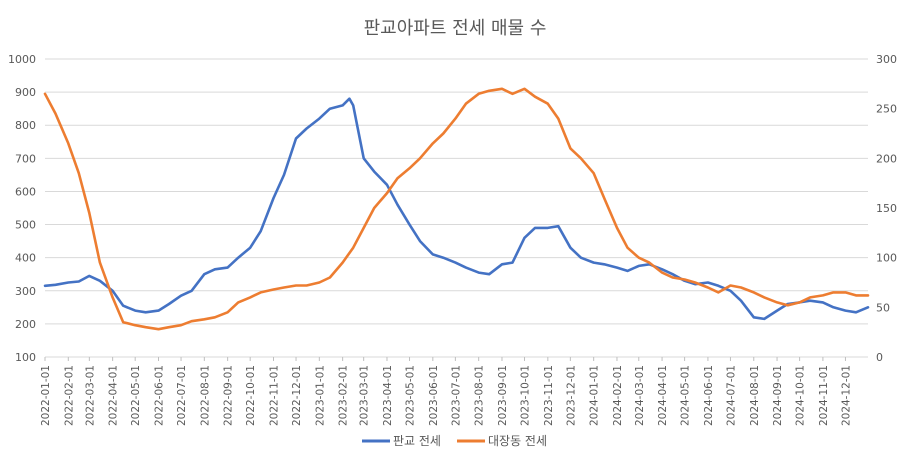 Image resolution: width=911 pixels, height=461 pixels. I want to click on y-axis-right: 300 250 200 150 100 50 0, so click(886, 208).